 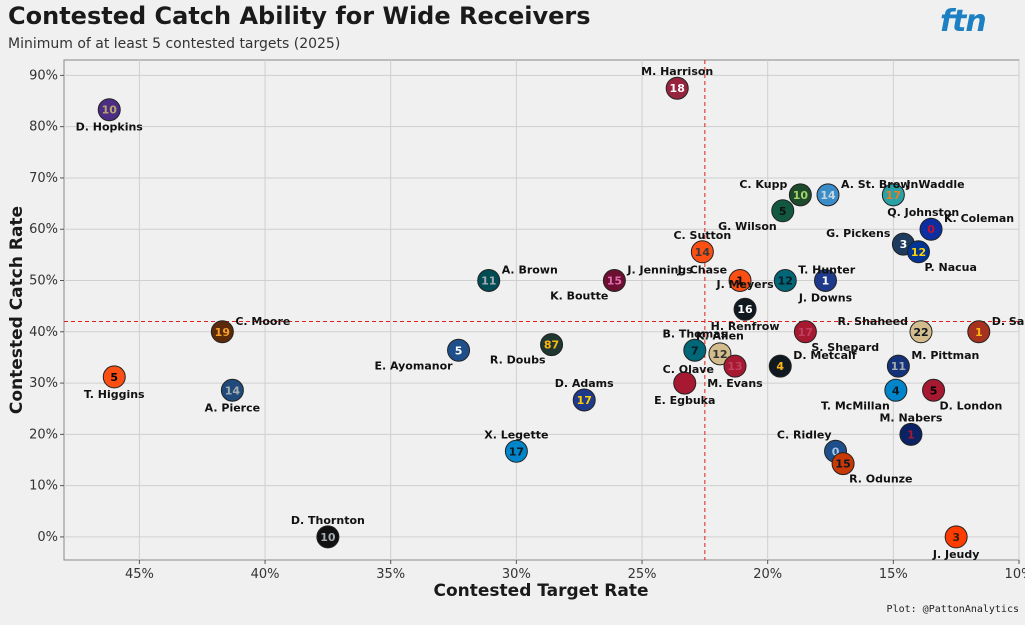 What do you see at coordinates (952, 609) in the screenshot?
I see `credit-text: Plot: @PattonAnalytics` at bounding box center [952, 609].